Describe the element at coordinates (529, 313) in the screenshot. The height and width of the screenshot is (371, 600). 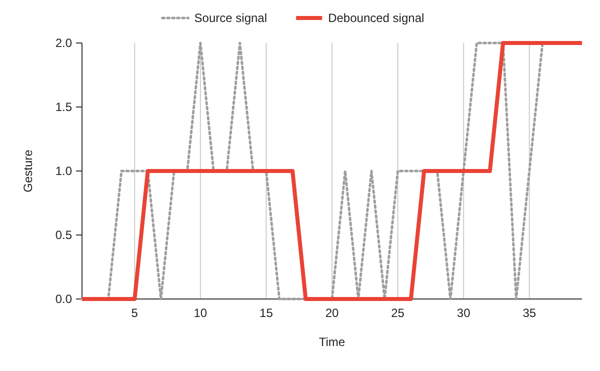
I see `x-tick-label: 35` at that location.